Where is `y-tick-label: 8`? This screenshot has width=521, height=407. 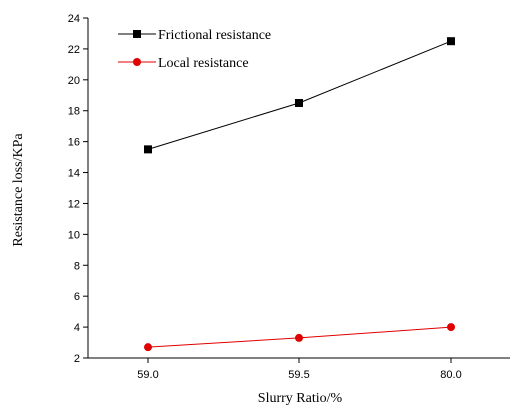
y-tick-label: 8 is located at coordinates (77, 266).